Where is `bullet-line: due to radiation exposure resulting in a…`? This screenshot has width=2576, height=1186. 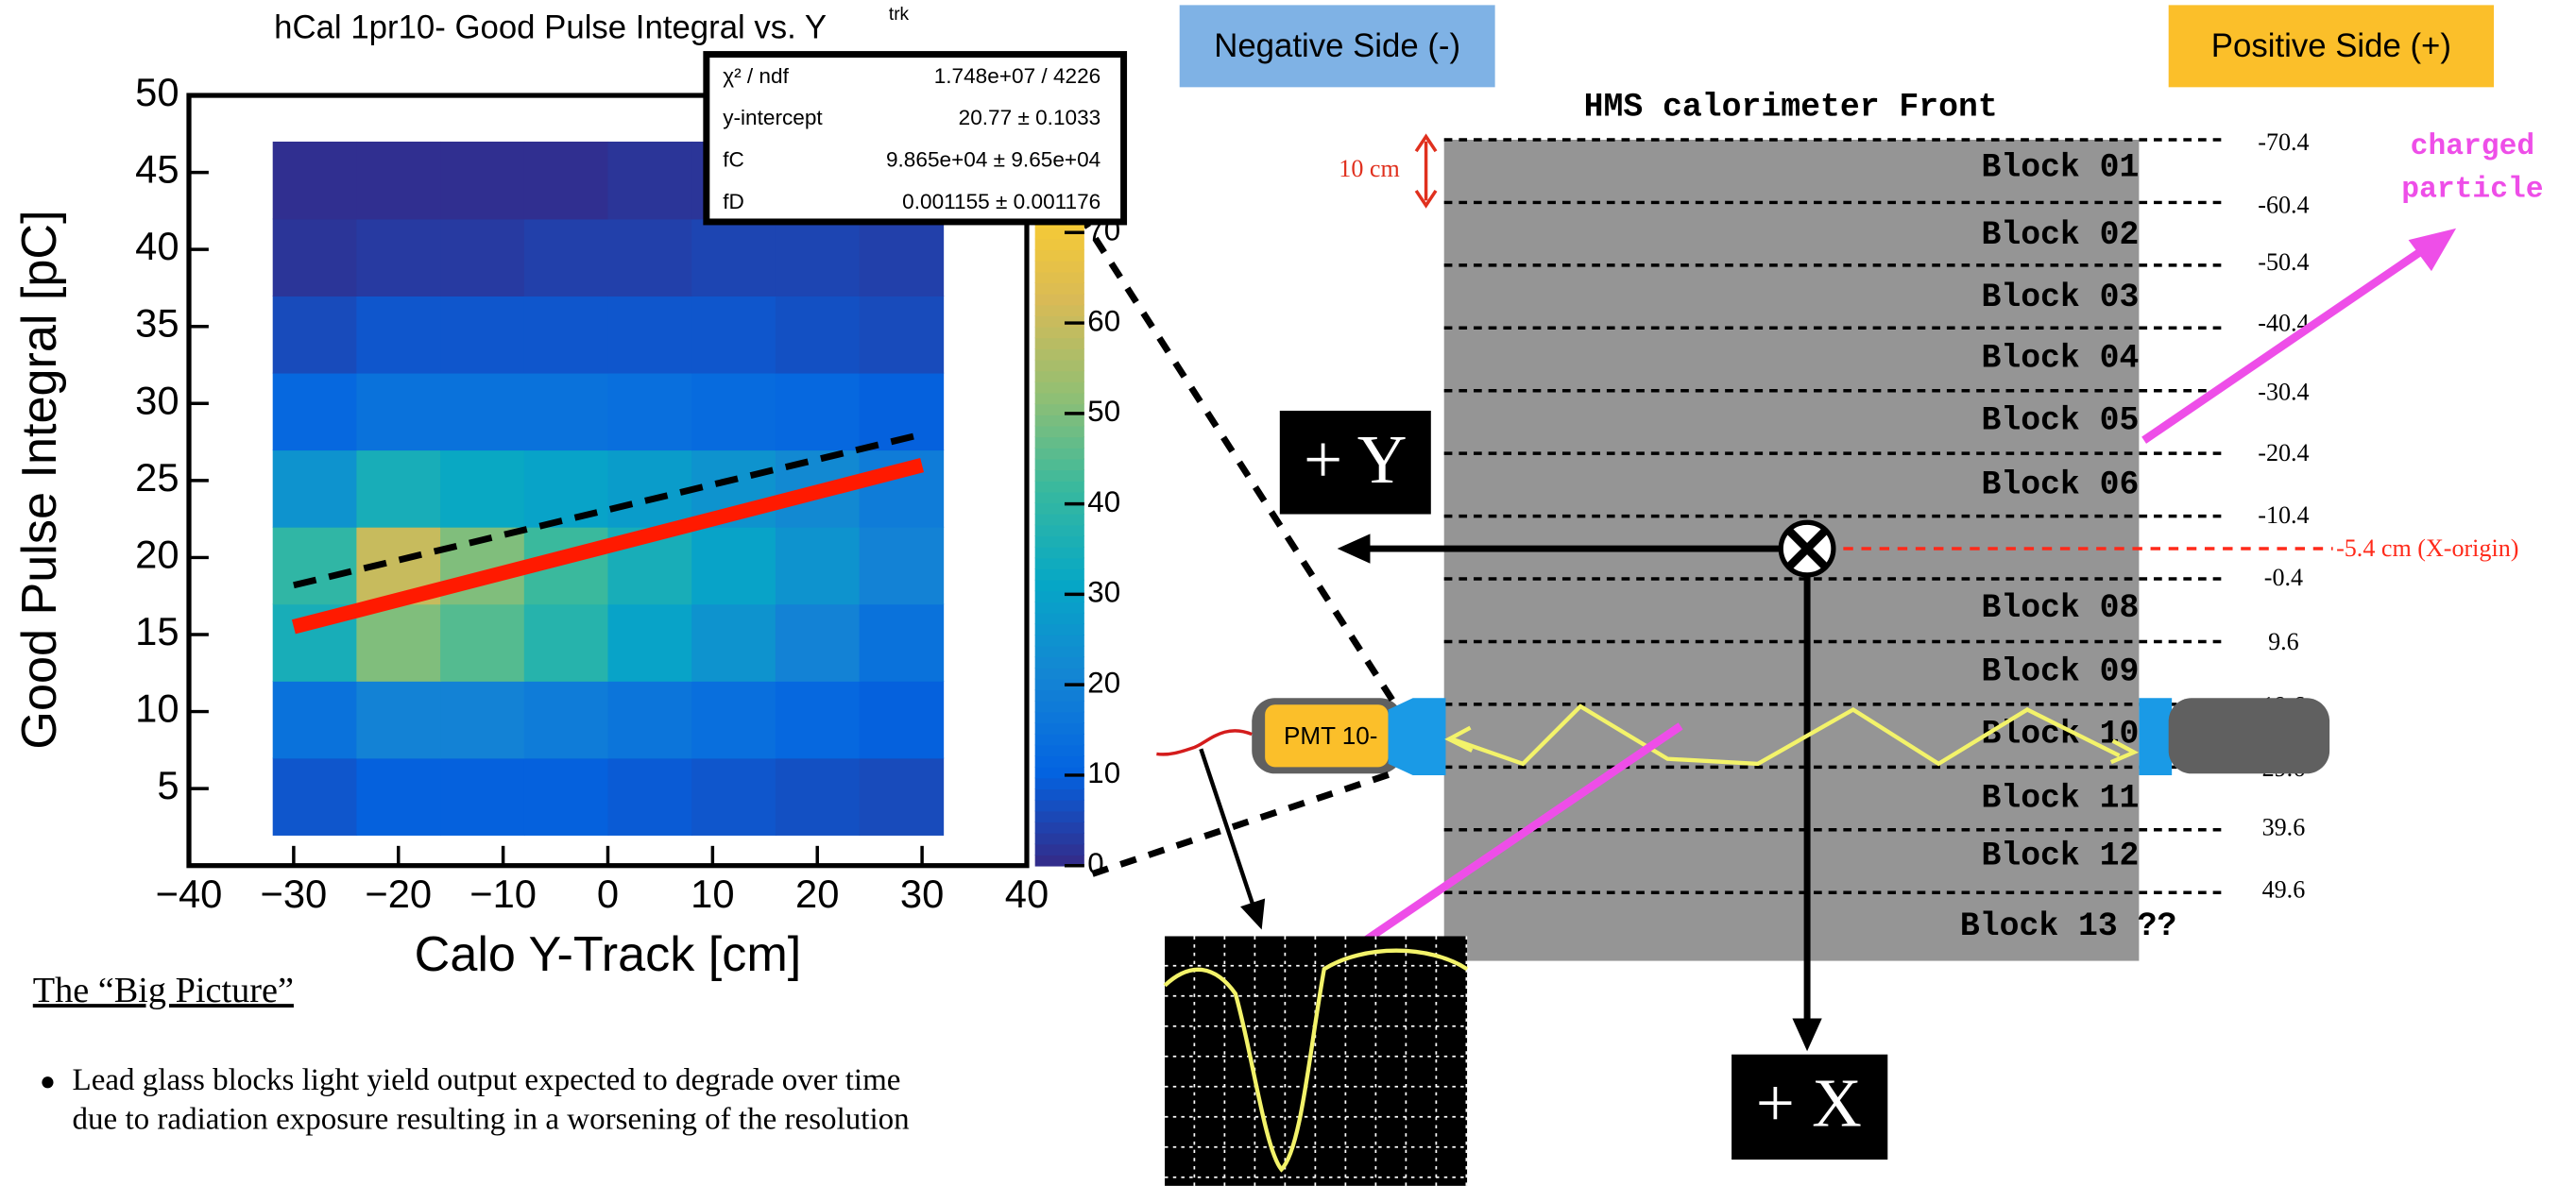
bullet-line: due to radiation exposure resulting in a… is located at coordinates (492, 1120).